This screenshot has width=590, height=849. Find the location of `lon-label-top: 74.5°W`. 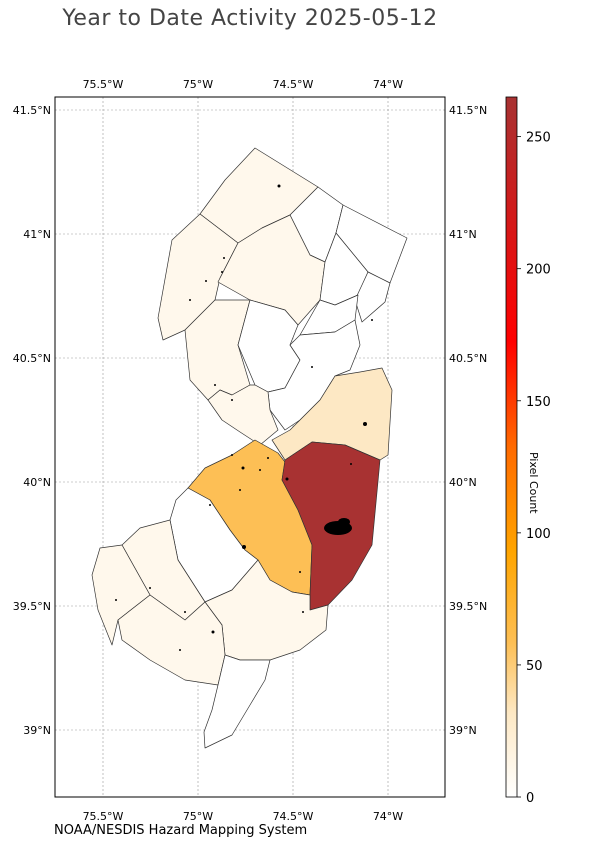

lon-label-top: 74.5°W is located at coordinates (293, 84).